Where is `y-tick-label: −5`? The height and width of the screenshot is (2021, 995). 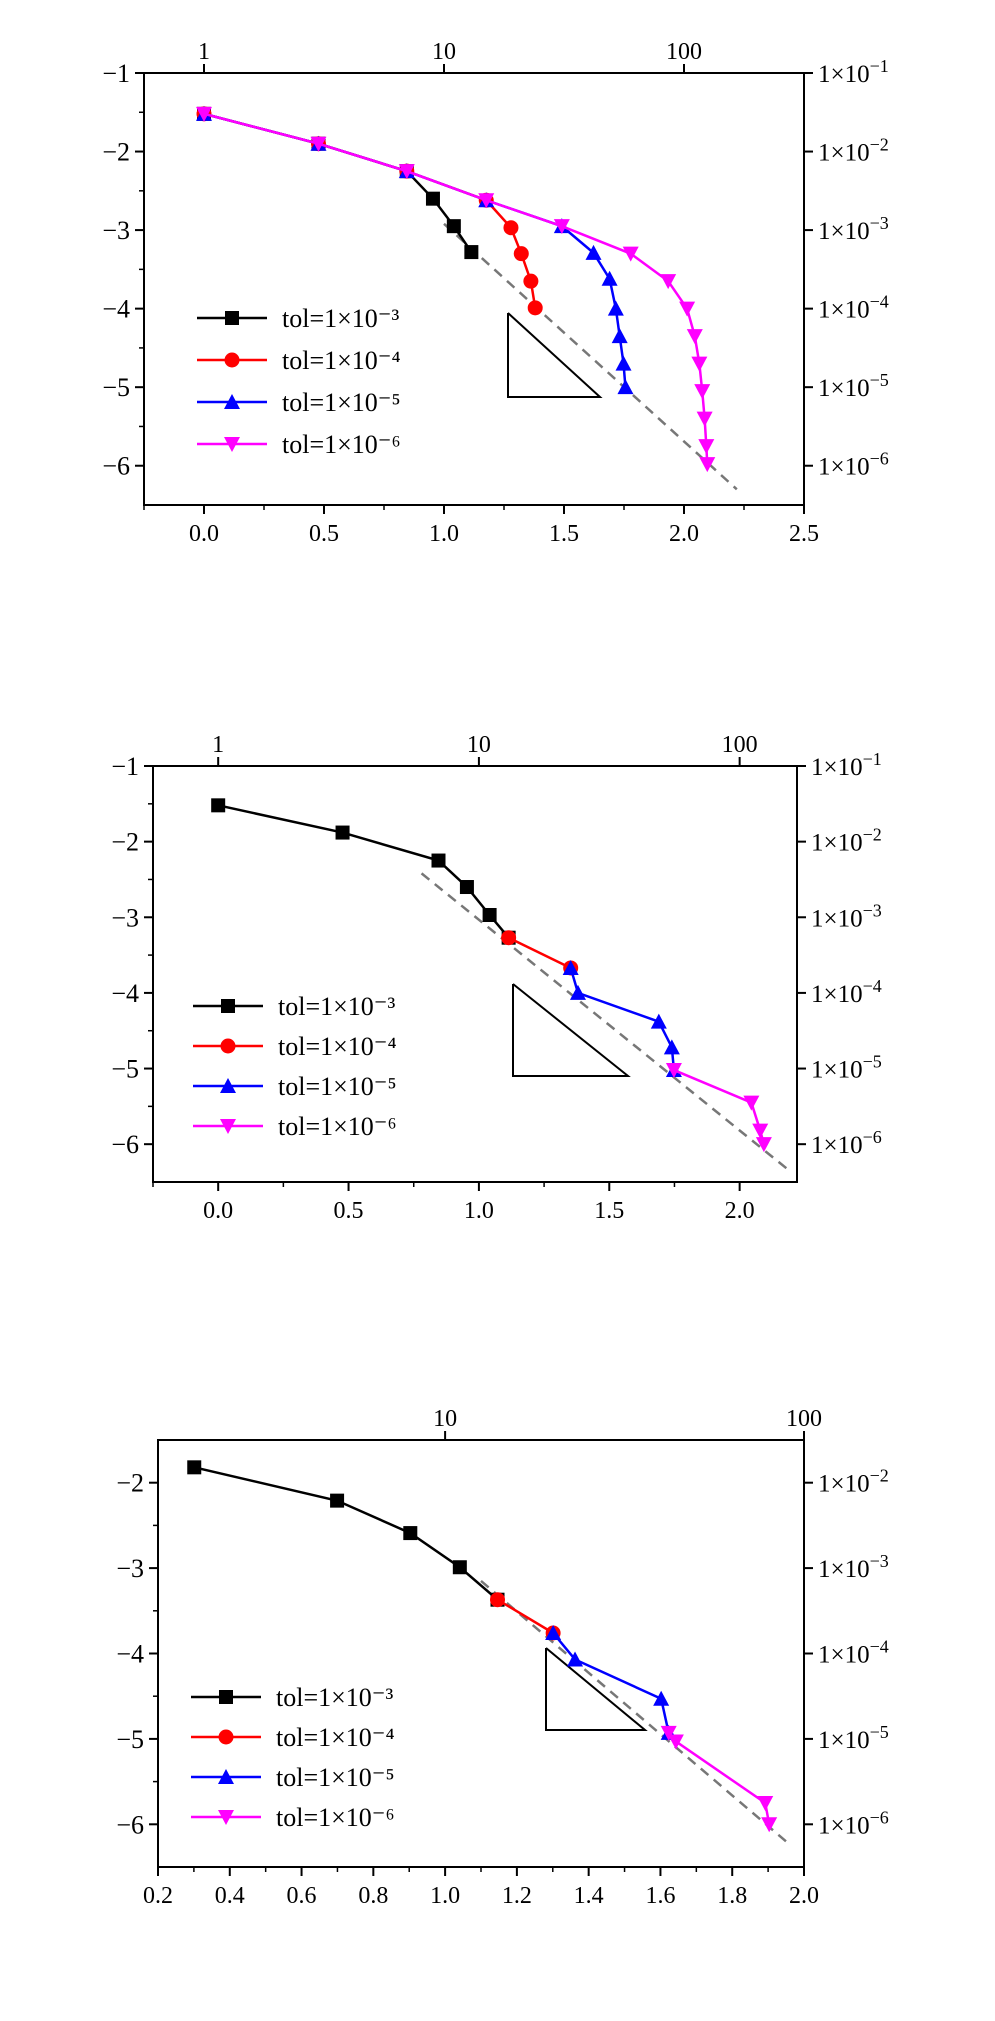 y-tick-label: −5 is located at coordinates (125, 1069).